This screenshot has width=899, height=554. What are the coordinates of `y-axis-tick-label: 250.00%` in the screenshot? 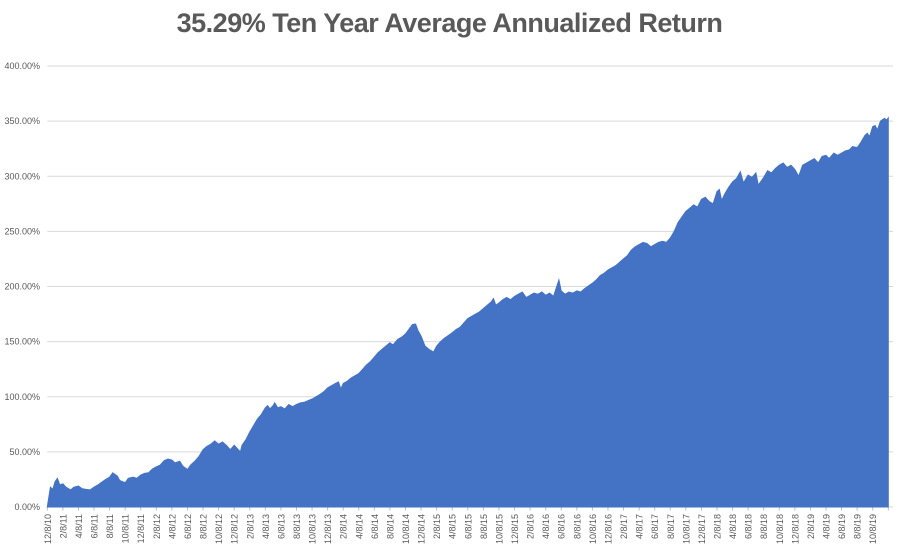 It's located at (22, 231).